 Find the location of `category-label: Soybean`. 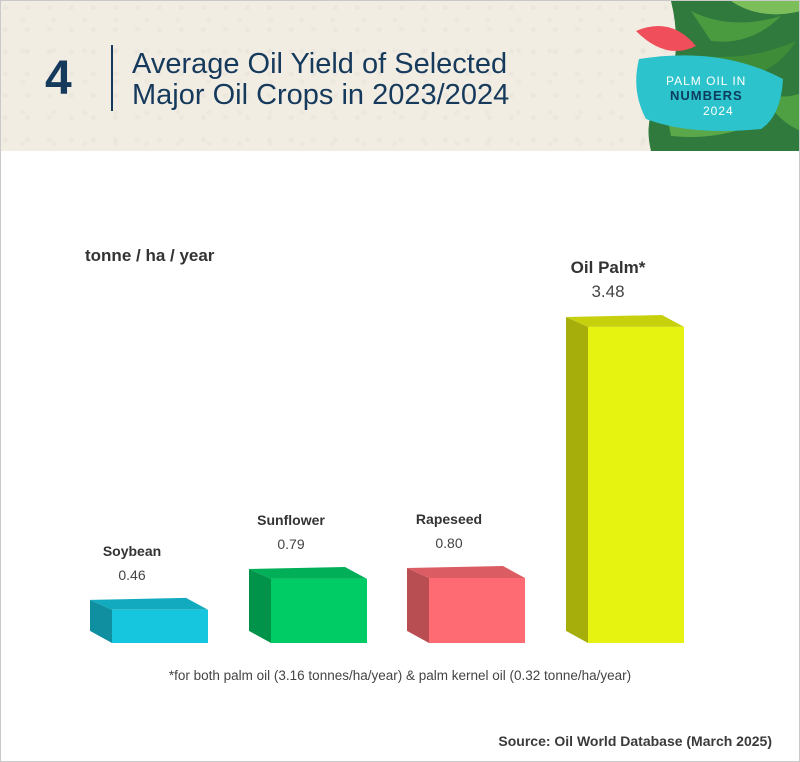

category-label: Soybean is located at coordinates (132, 551).